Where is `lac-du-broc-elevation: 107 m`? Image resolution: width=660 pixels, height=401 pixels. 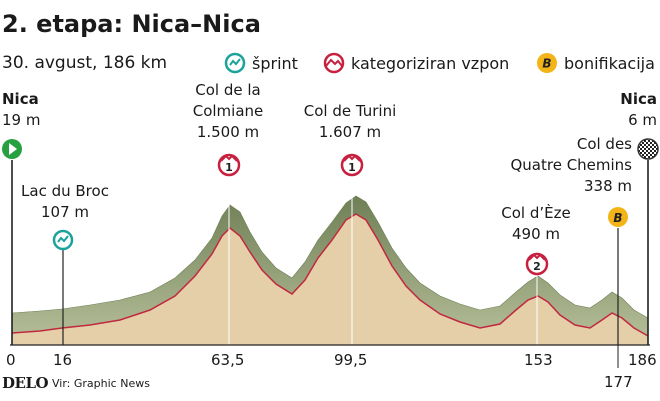 lac-du-broc-elevation: 107 m is located at coordinates (64, 212).